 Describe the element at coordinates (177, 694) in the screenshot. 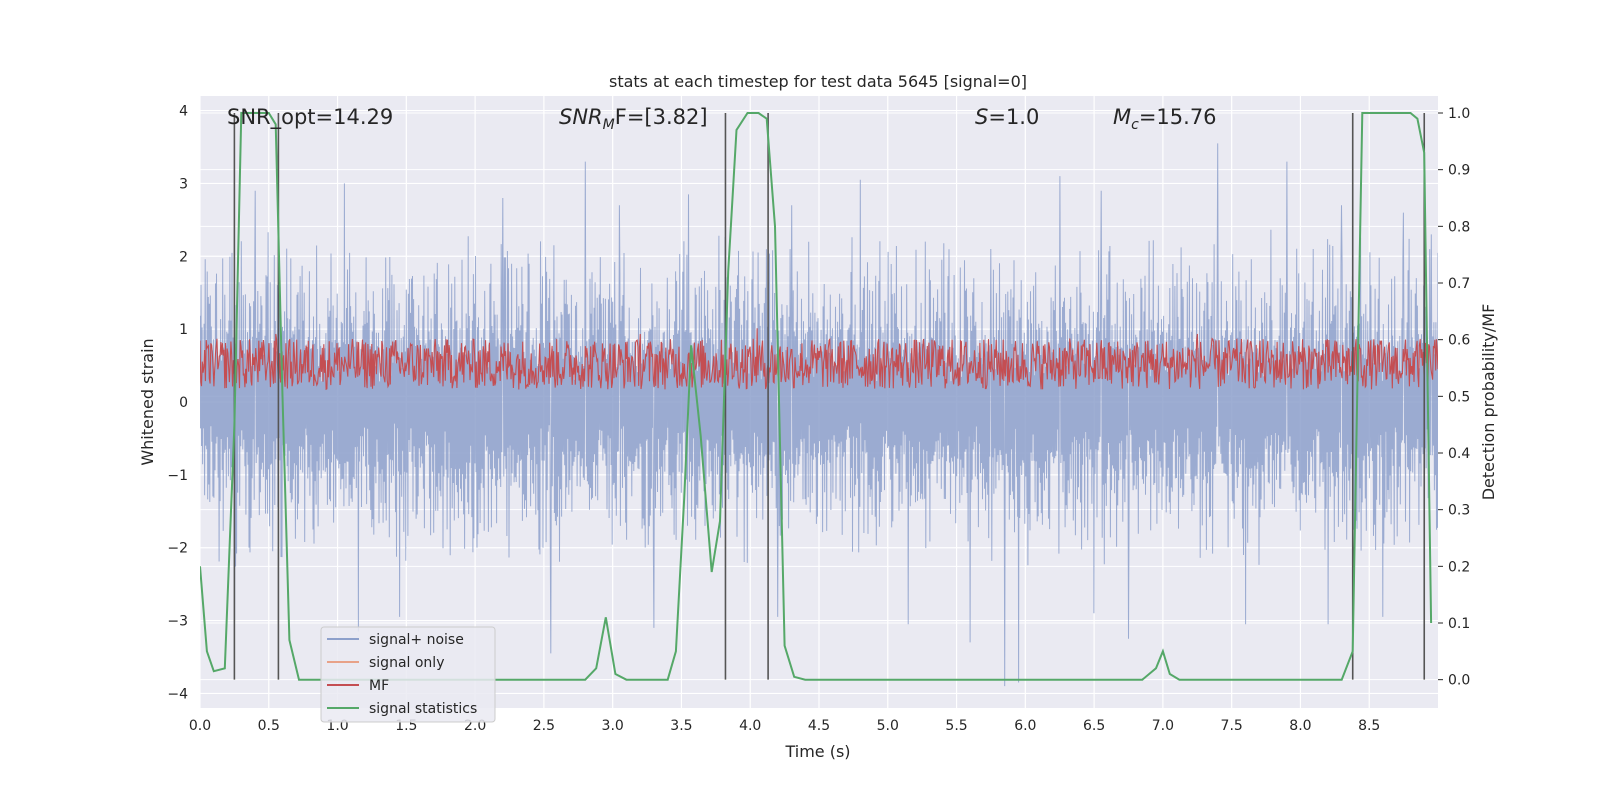

I see `y-tick-label: −4` at that location.